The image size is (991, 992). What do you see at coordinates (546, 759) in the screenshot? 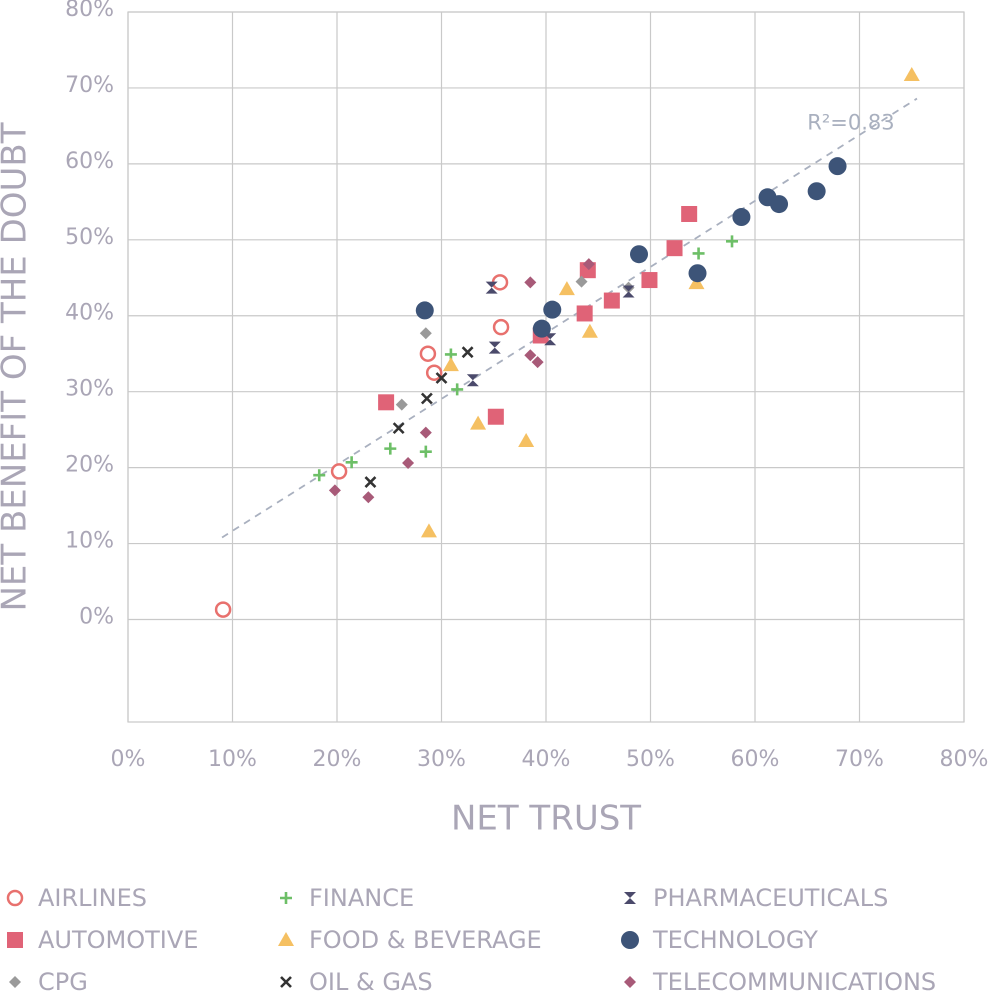
I see `x-tick-label: 40%` at bounding box center [546, 759].